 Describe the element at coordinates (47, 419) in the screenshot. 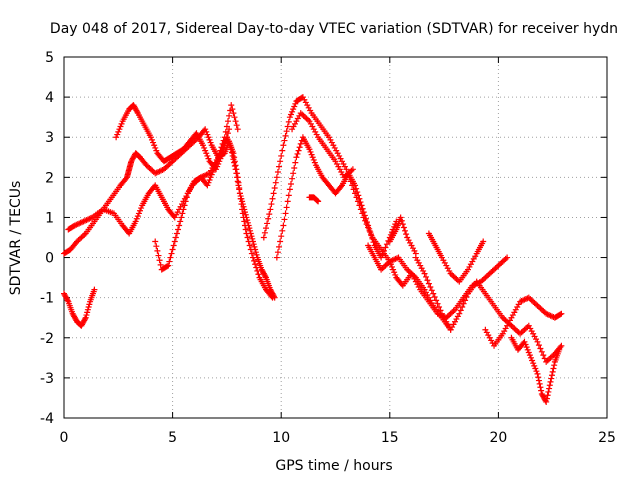

I see `y-tick-label: -4` at that location.